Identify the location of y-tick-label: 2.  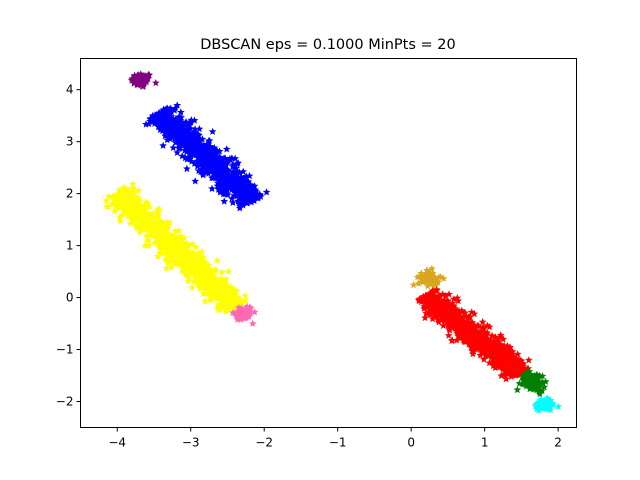
(70, 194).